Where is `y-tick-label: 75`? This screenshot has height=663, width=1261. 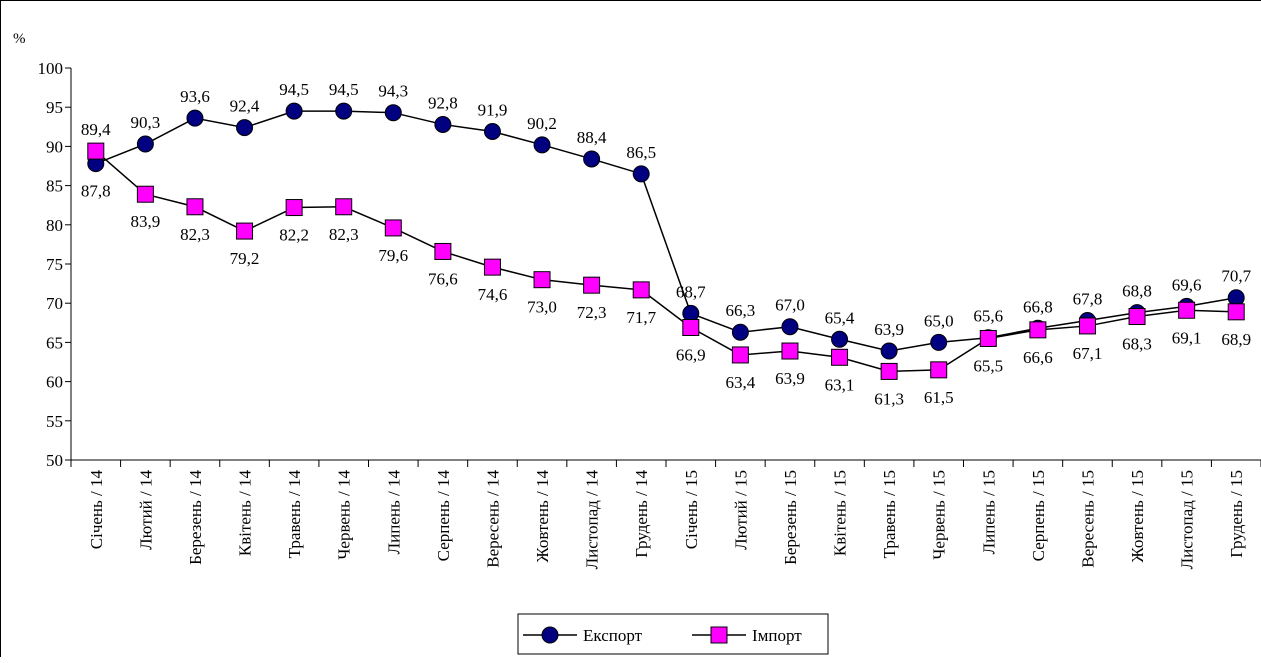
y-tick-label: 75 is located at coordinates (54, 264).